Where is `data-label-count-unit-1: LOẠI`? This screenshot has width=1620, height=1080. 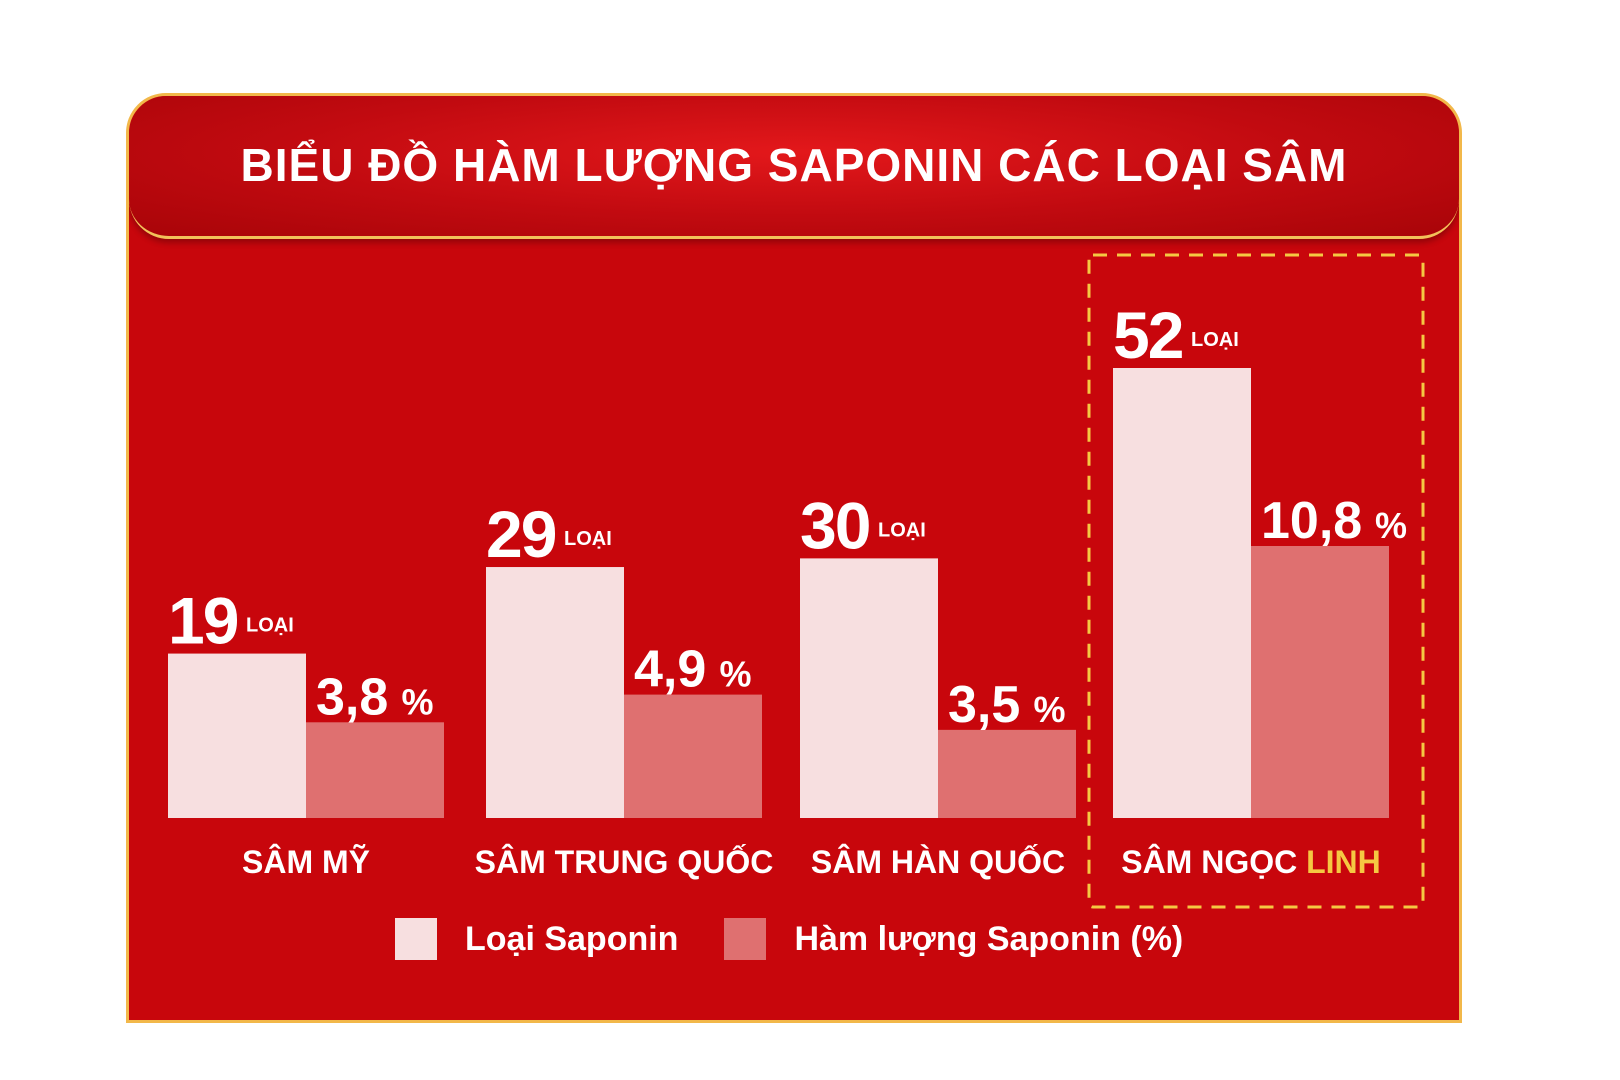
data-label-count-unit-1: LOẠI is located at coordinates (588, 539).